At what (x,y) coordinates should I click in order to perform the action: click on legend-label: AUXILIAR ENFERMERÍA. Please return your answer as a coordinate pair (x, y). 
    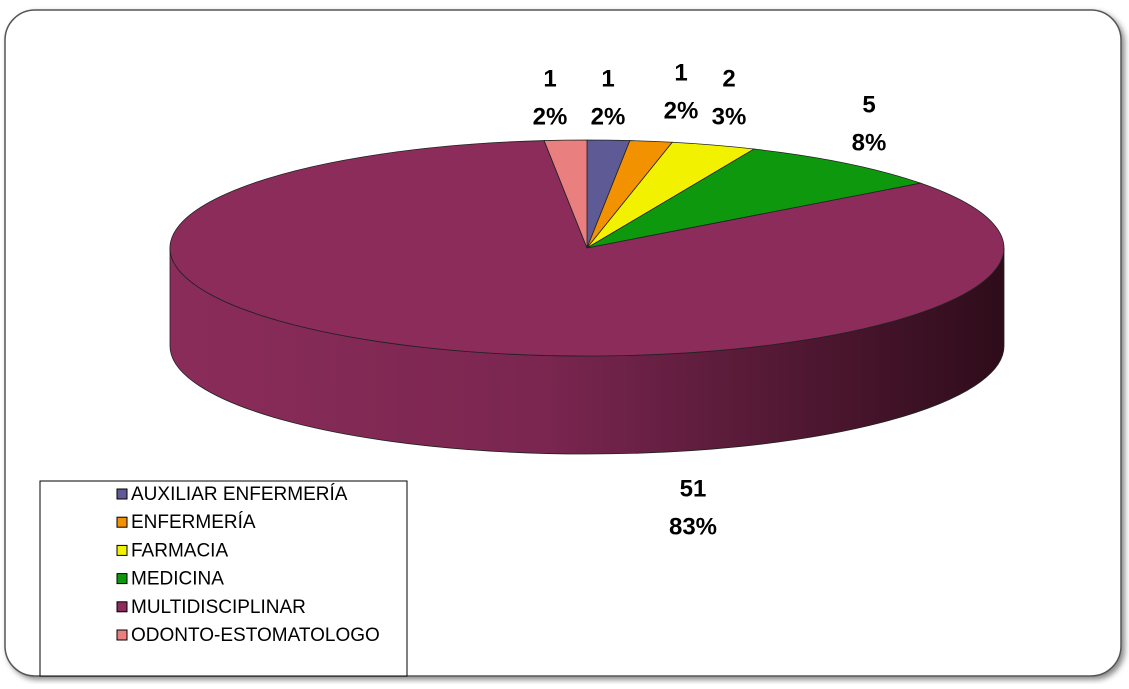
    Looking at the image, I should click on (239, 494).